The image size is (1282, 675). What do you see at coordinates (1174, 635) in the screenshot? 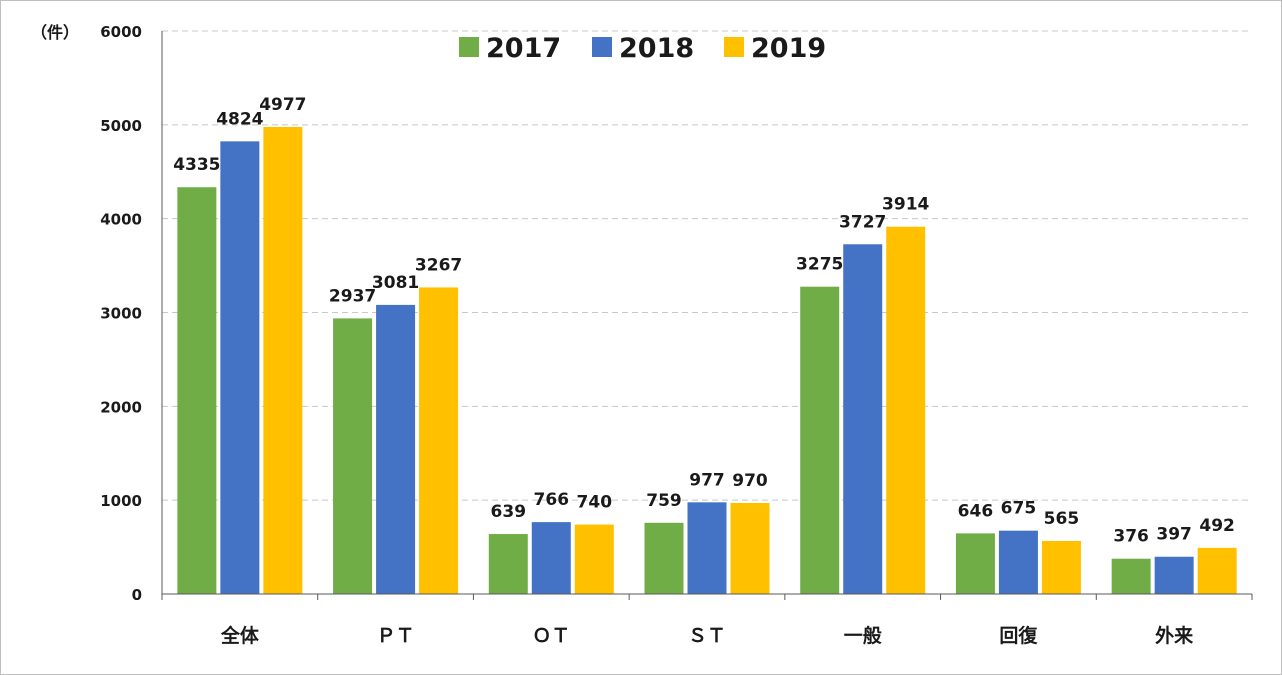
I see `x-category-label: 外来` at bounding box center [1174, 635].